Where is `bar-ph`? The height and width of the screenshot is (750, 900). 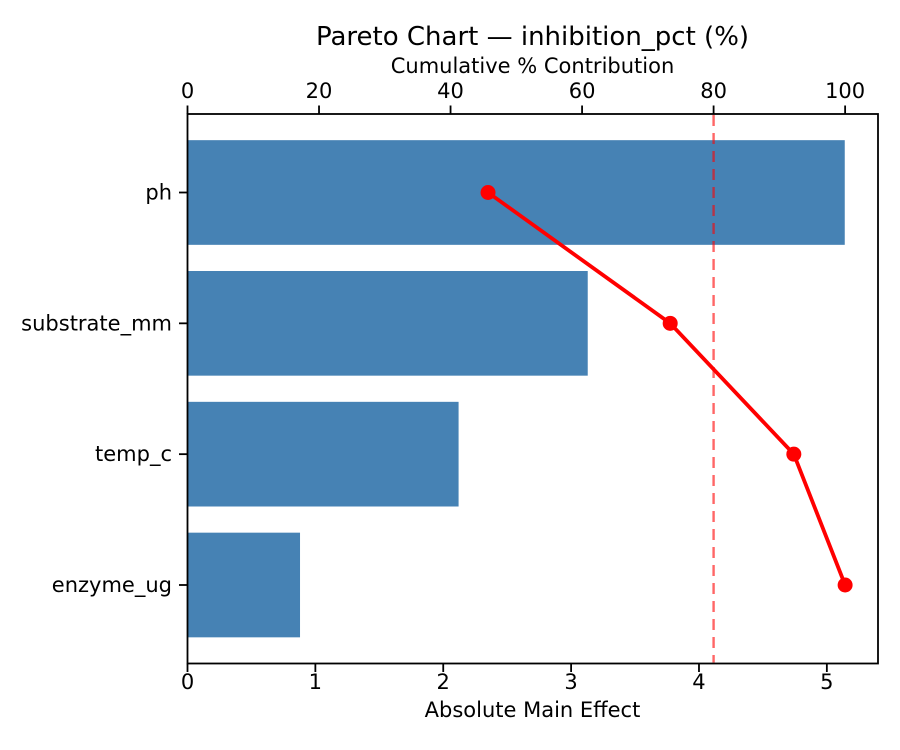 bar-ph is located at coordinates (516, 192).